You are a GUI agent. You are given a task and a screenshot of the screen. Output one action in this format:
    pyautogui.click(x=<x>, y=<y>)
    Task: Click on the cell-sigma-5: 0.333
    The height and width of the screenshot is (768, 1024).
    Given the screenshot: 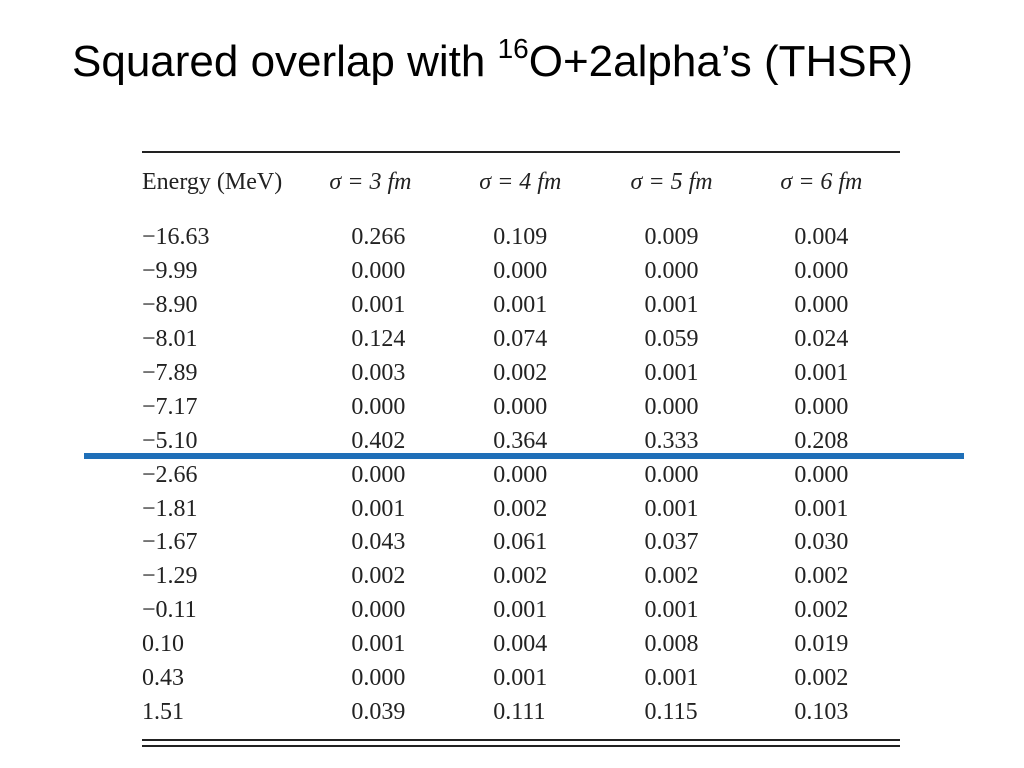 What is the action you would take?
    pyautogui.click(x=671, y=440)
    